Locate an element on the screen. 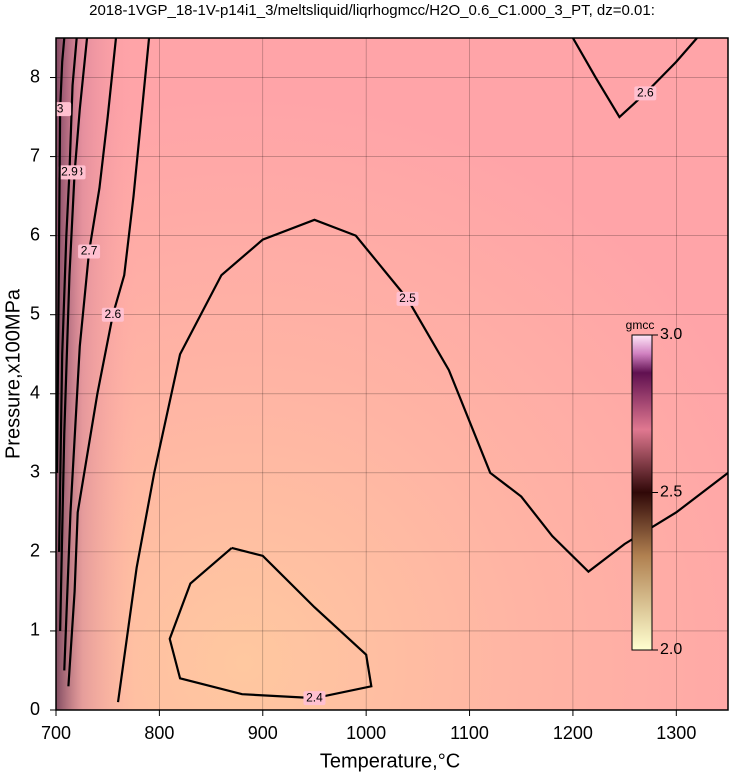  y-axis-label: Pressure,x100MPa is located at coordinates (13, 373).